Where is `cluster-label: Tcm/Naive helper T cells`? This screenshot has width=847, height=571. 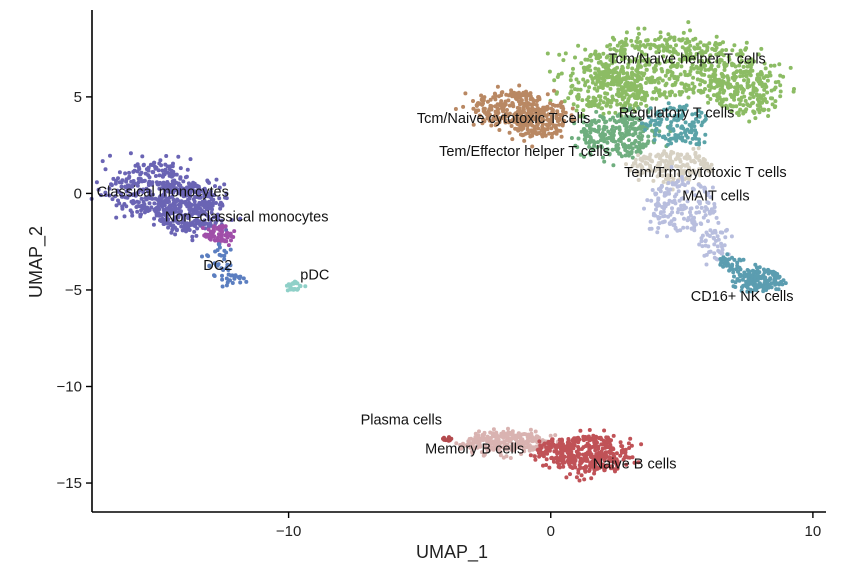
cluster-label: Tcm/Naive helper T cells is located at coordinates (686, 59).